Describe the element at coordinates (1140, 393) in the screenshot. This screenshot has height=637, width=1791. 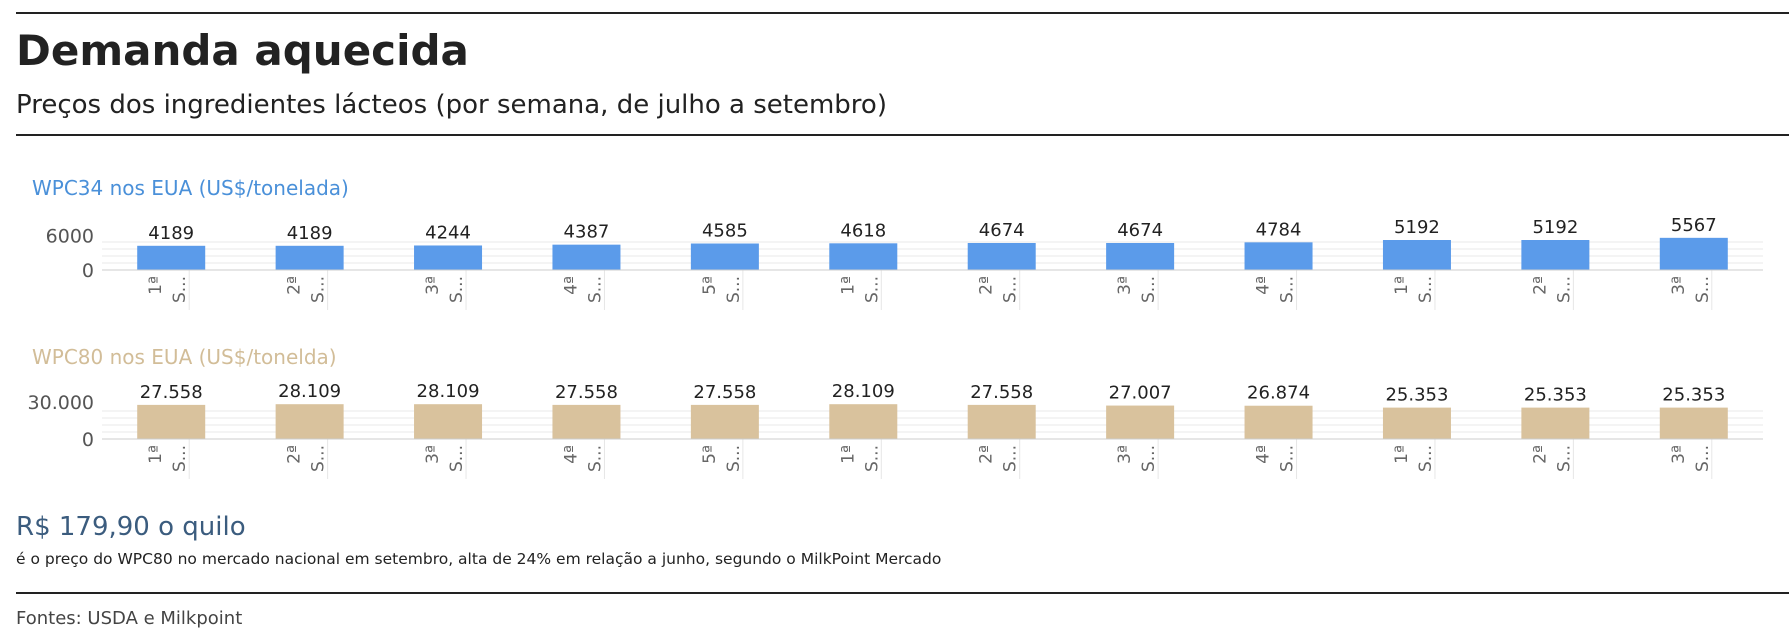
I see `data-label: 27.007` at that location.